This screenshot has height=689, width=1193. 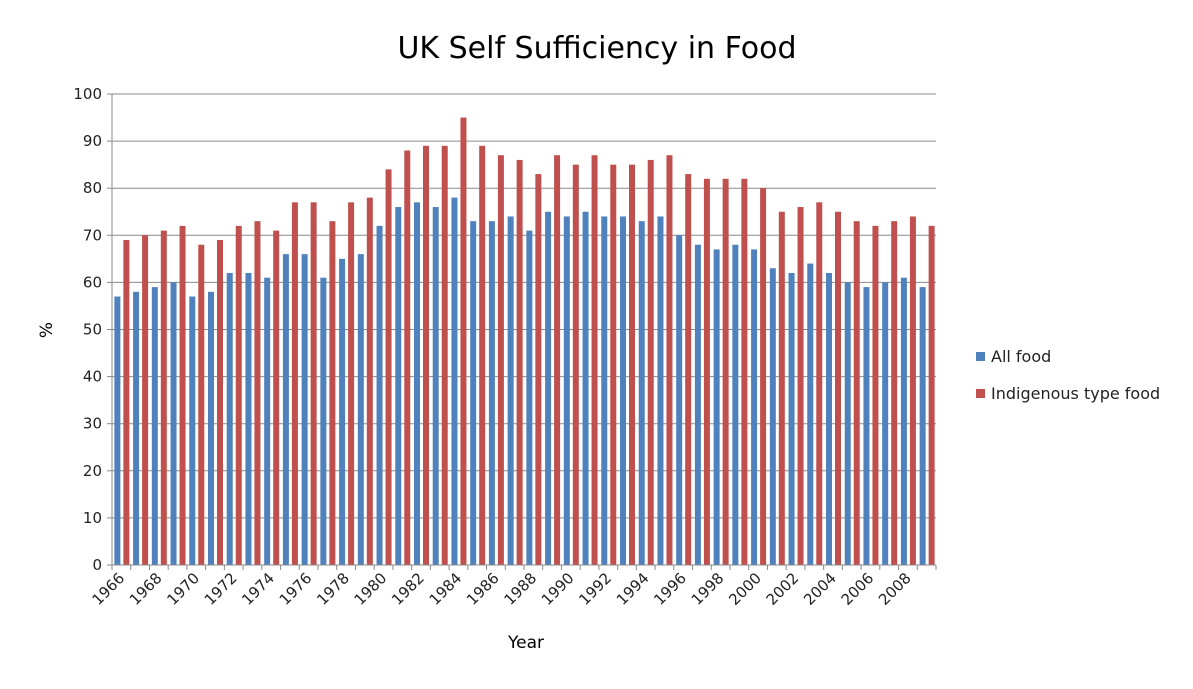 What do you see at coordinates (92, 471) in the screenshot?
I see `y-tick-label: 20` at bounding box center [92, 471].